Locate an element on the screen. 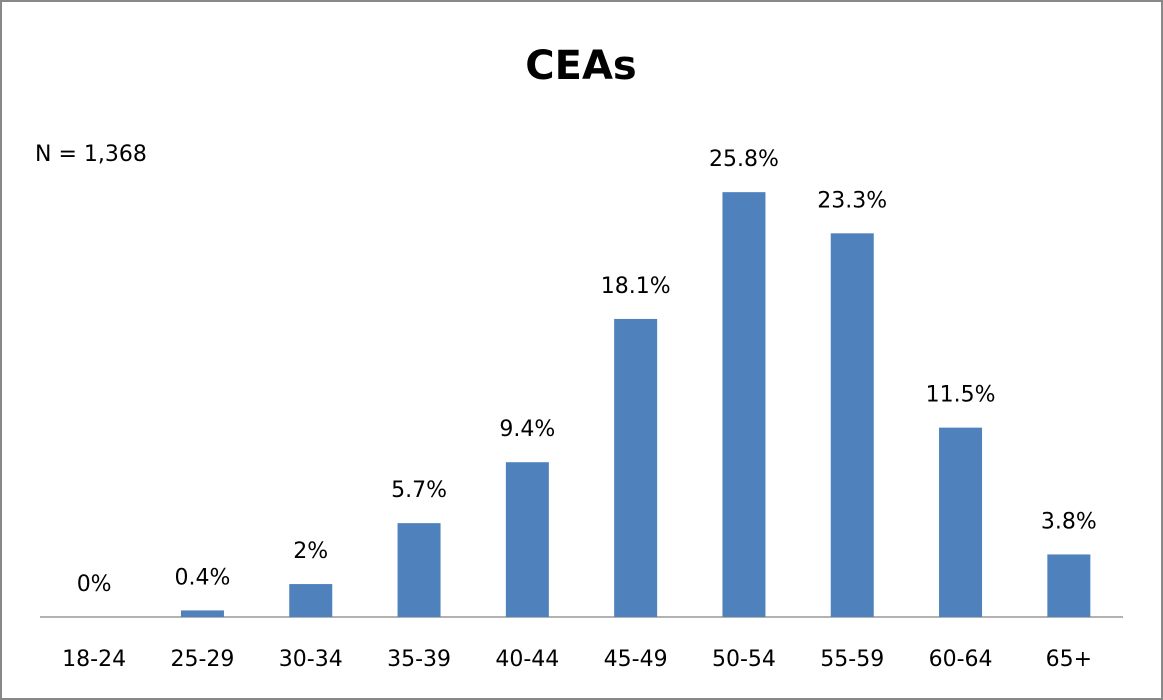 The image size is (1163, 700). data-label: 0% is located at coordinates (94, 584).